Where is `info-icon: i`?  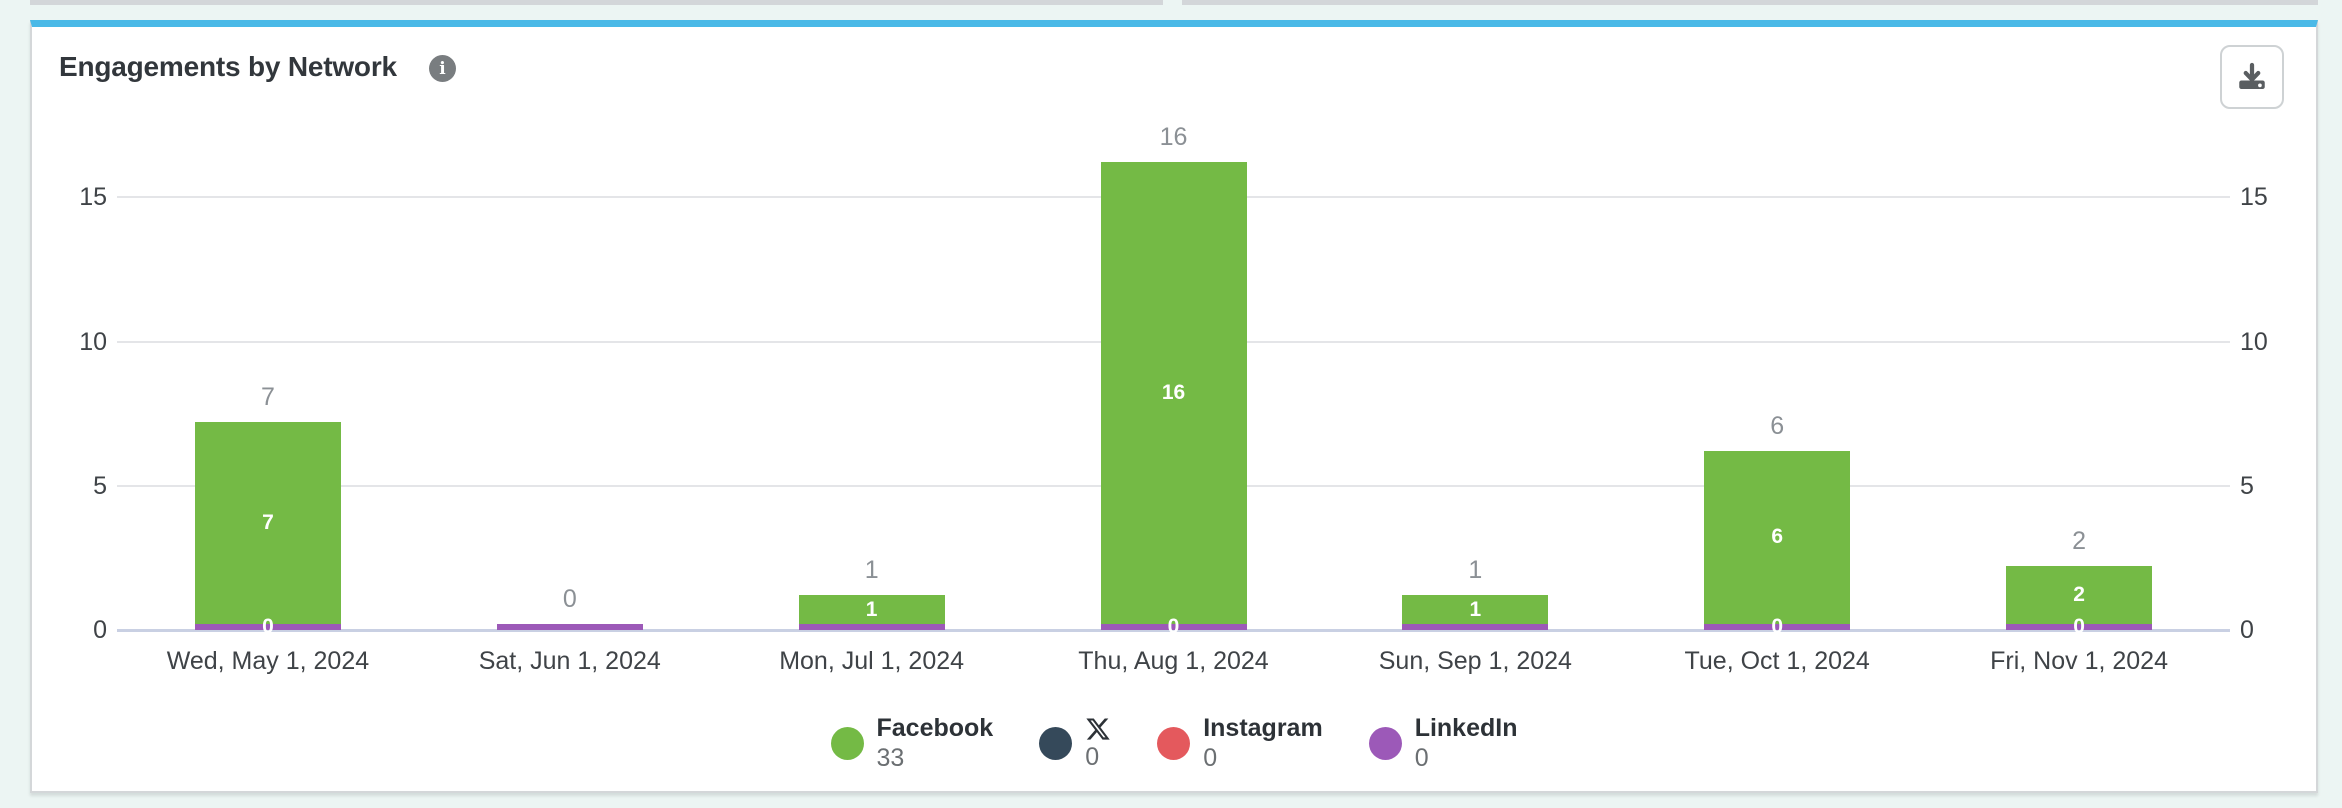 info-icon: i is located at coordinates (442, 68).